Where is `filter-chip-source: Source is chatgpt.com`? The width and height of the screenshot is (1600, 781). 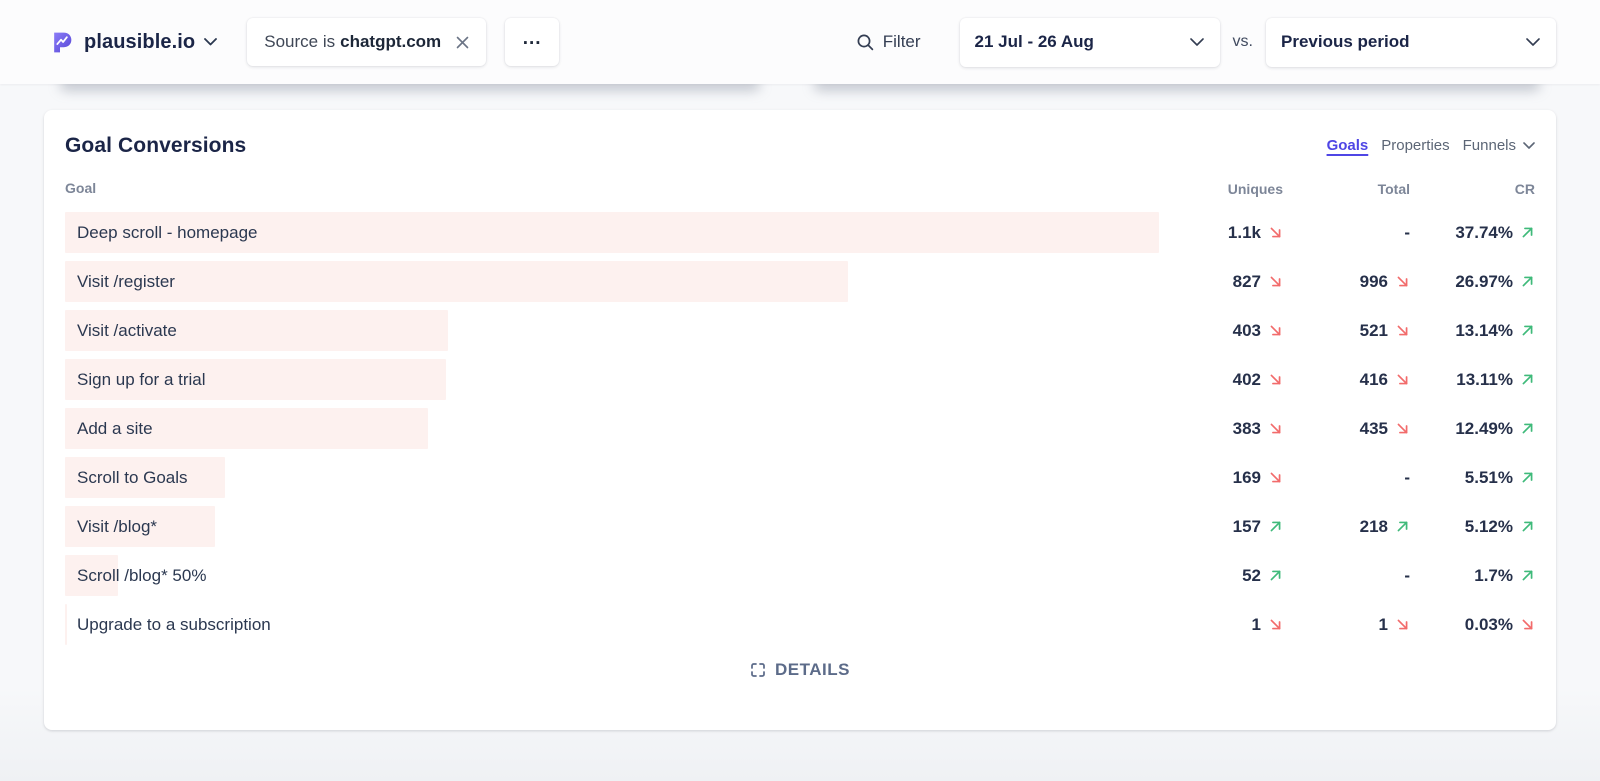
filter-chip-source: Source is chatgpt.com is located at coordinates (367, 42).